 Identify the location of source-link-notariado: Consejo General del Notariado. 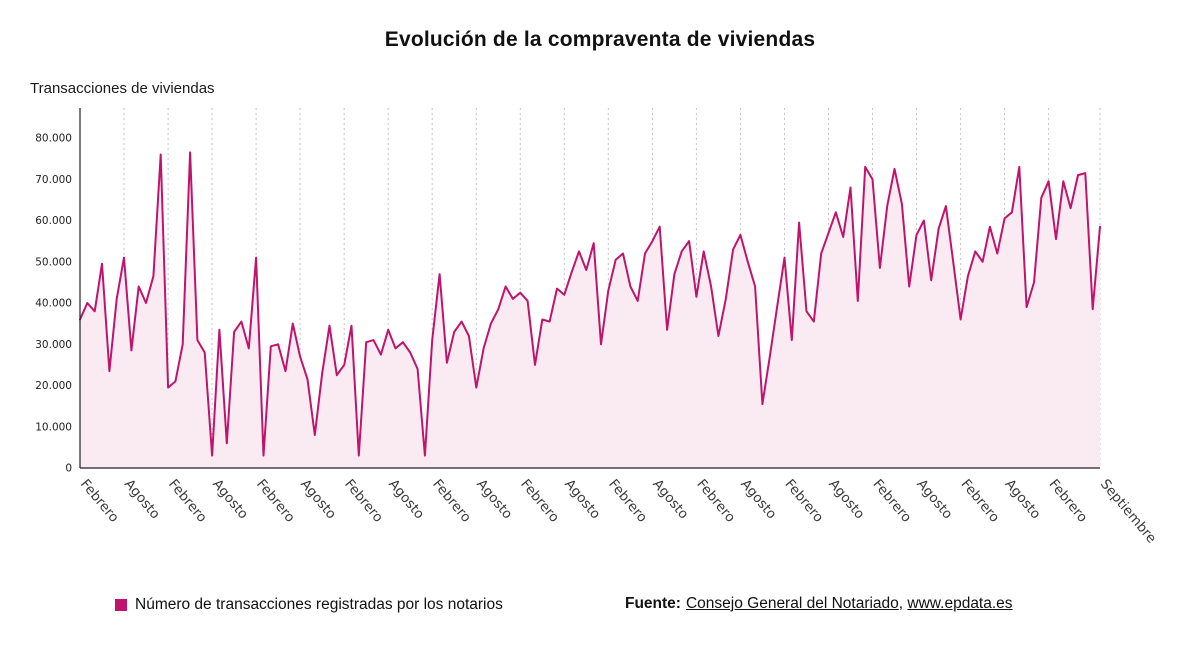
(792, 603).